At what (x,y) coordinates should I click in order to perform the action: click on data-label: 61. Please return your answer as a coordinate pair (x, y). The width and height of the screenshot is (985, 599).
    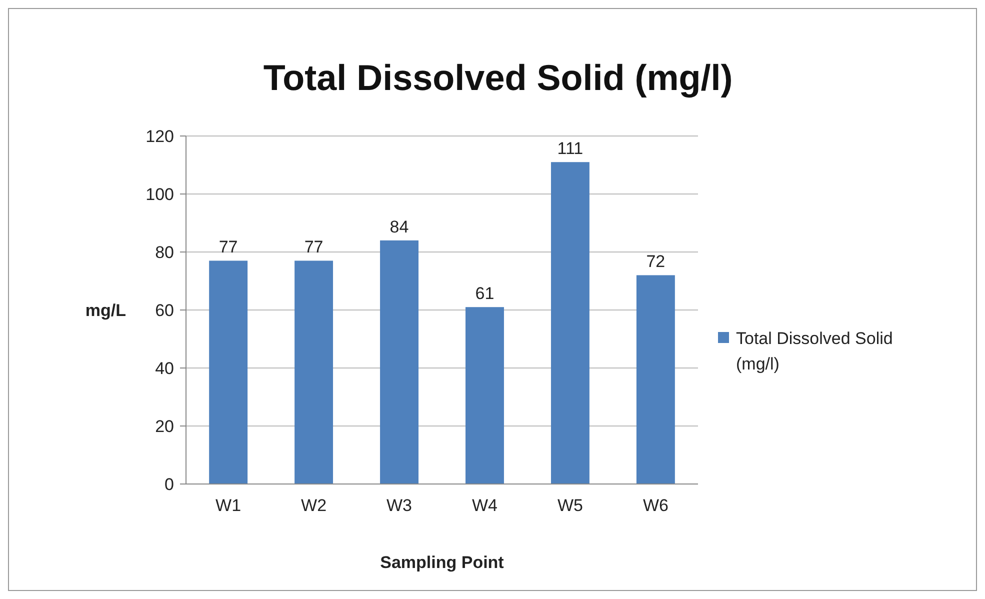
    Looking at the image, I should click on (484, 294).